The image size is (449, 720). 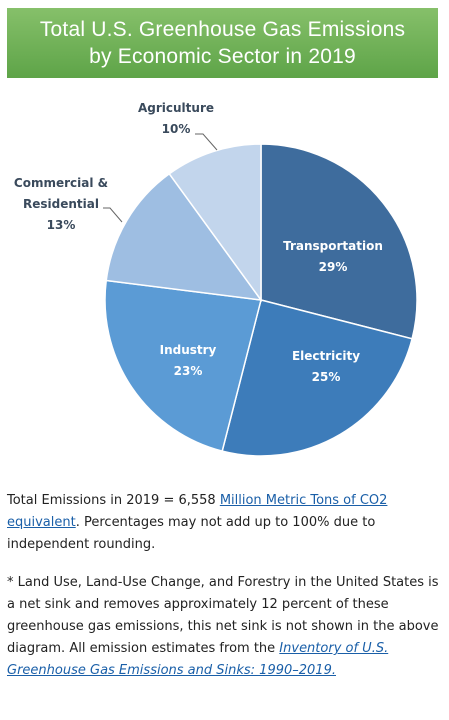 What do you see at coordinates (61, 183) in the screenshot?
I see `slice-name-label: Commercial &` at bounding box center [61, 183].